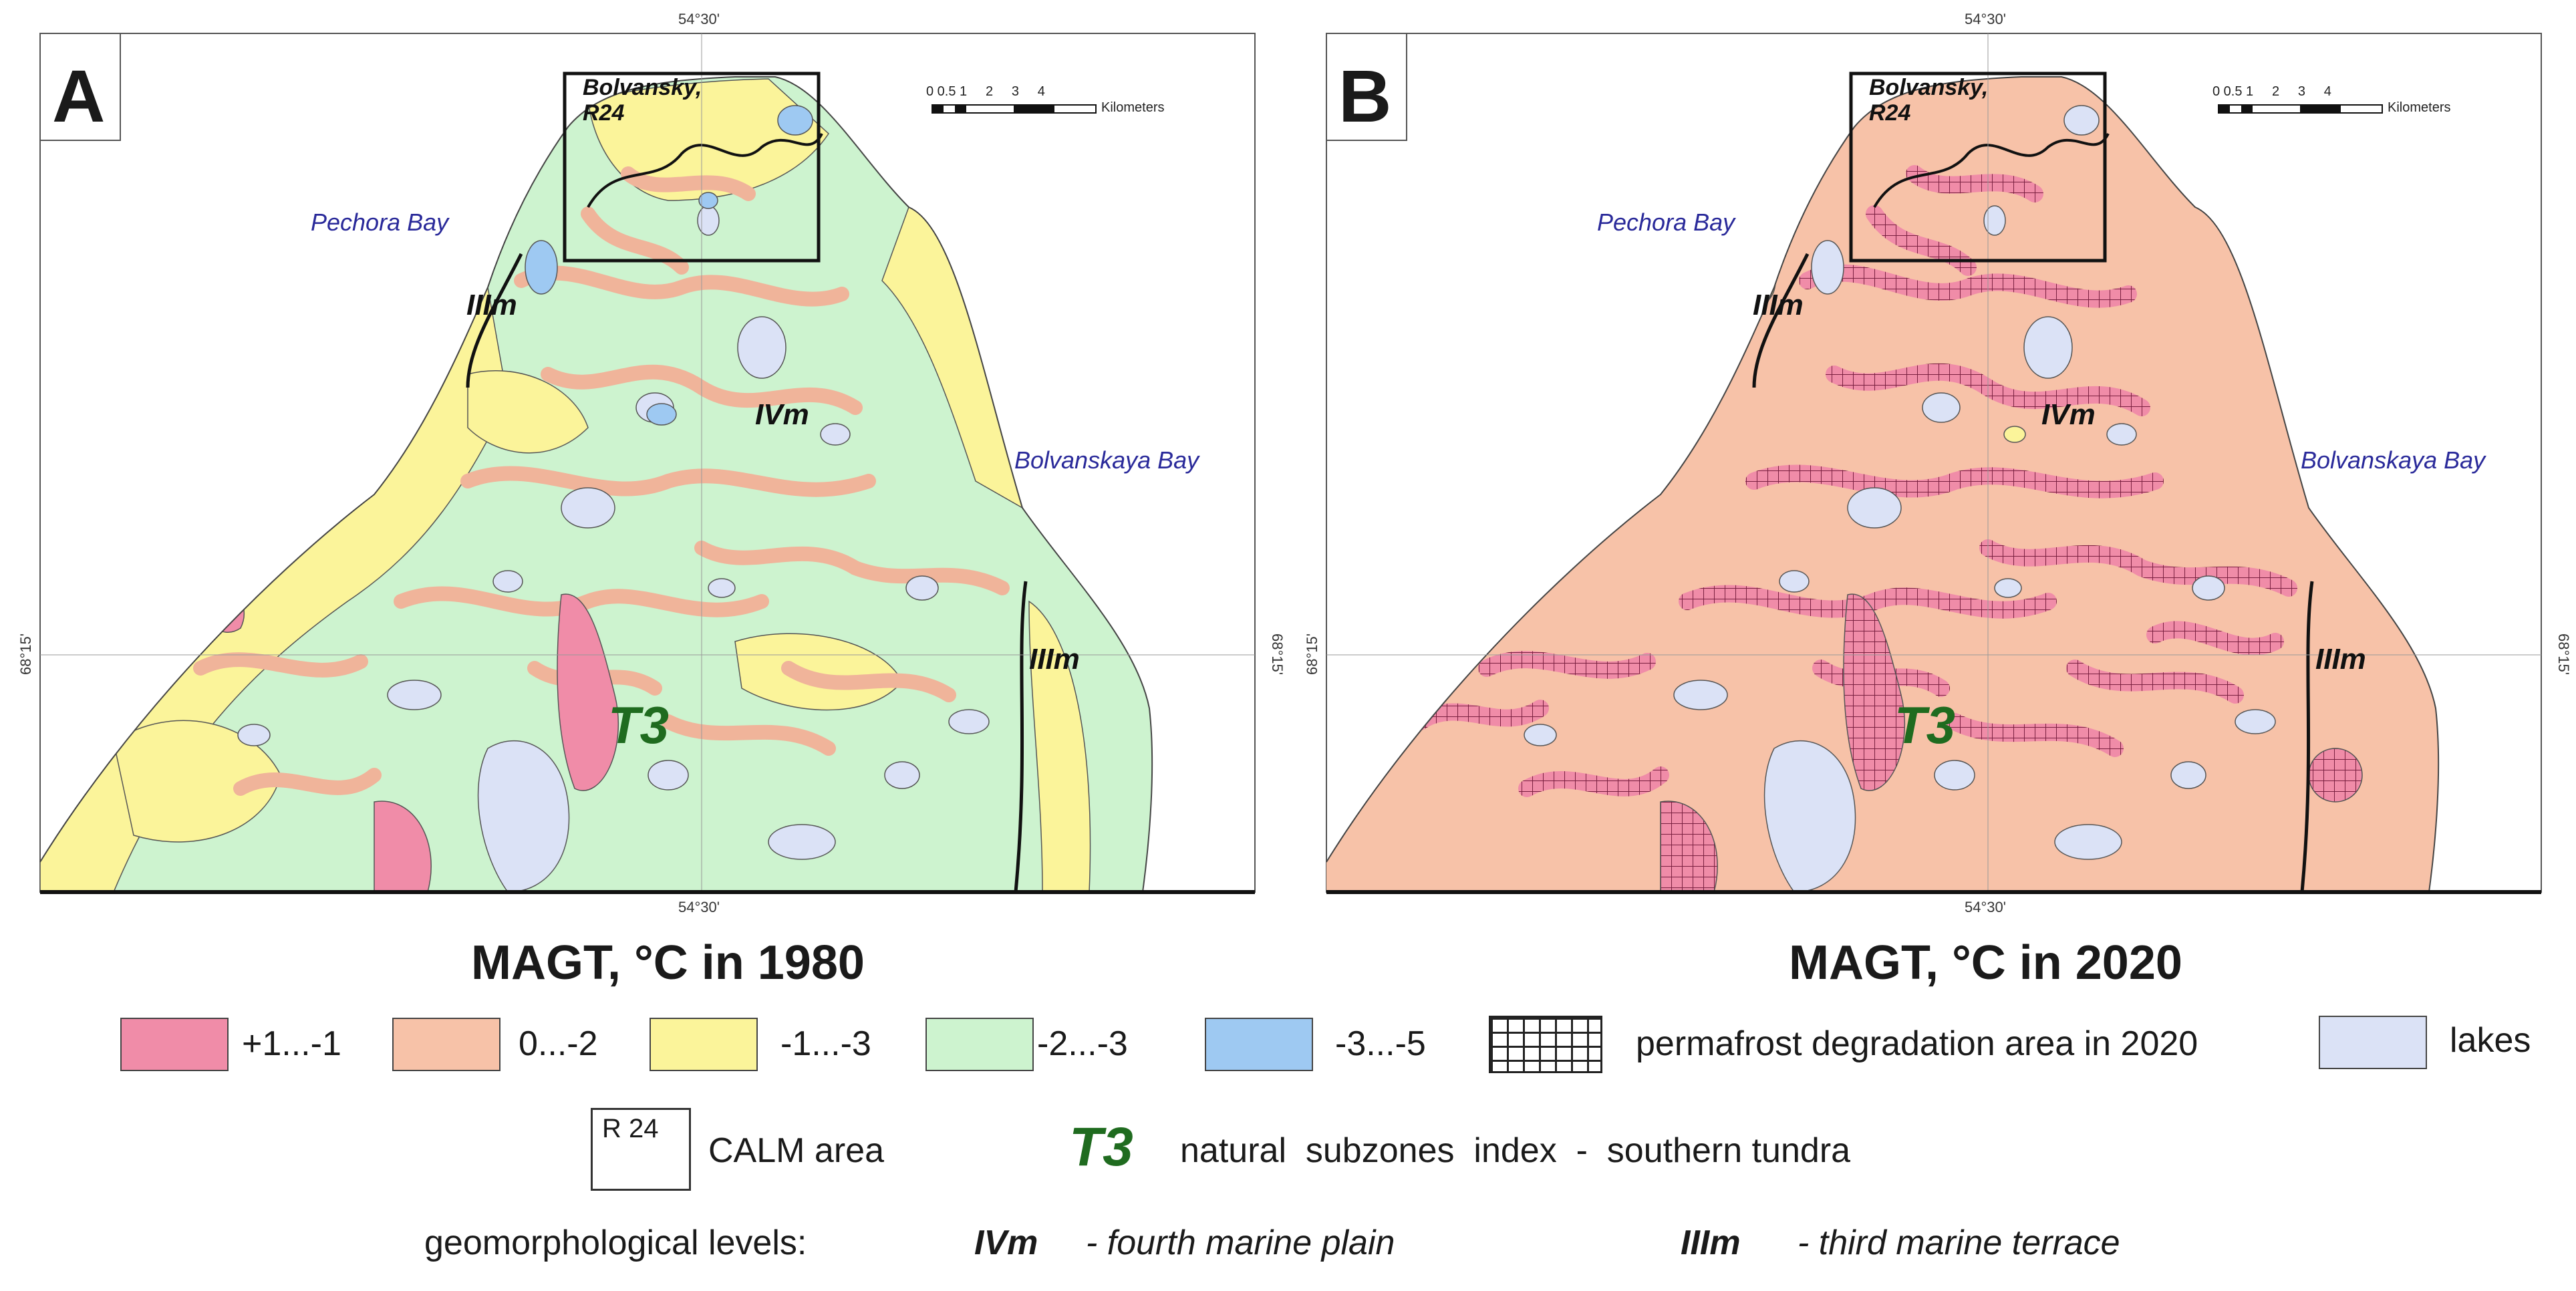  What do you see at coordinates (79, 96) in the screenshot?
I see `panel-letter-a: A` at bounding box center [79, 96].